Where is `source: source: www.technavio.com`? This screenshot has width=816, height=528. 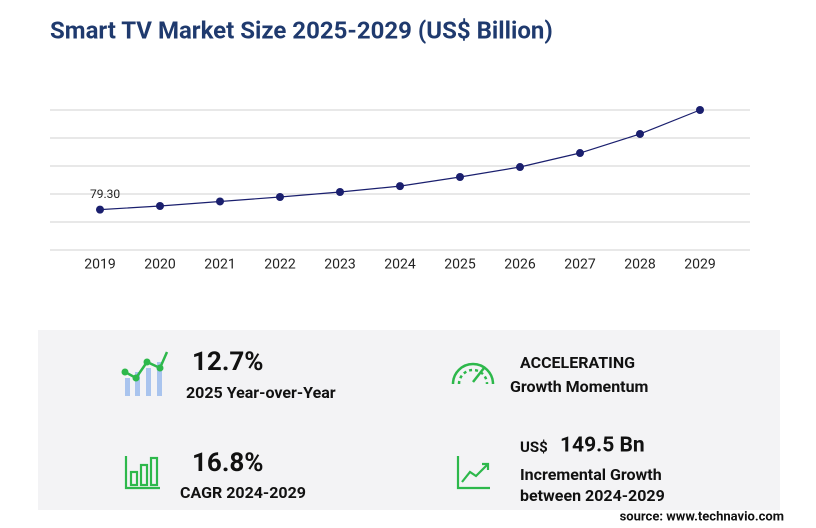 source: source: www.technavio.com is located at coordinates (702, 516).